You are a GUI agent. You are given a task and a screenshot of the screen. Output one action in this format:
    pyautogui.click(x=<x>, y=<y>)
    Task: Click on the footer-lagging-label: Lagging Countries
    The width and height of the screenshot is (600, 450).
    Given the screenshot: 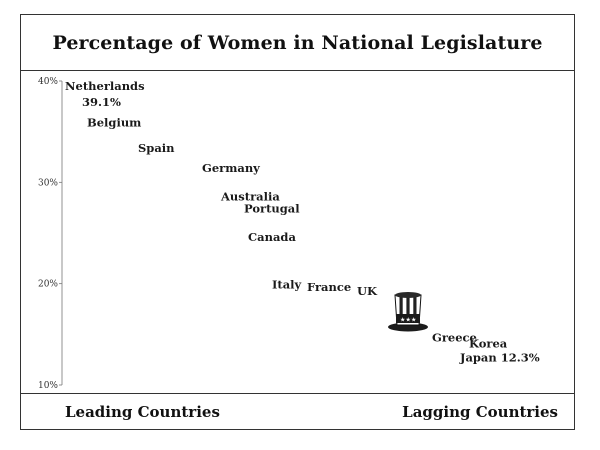 What is the action you would take?
    pyautogui.click(x=480, y=412)
    